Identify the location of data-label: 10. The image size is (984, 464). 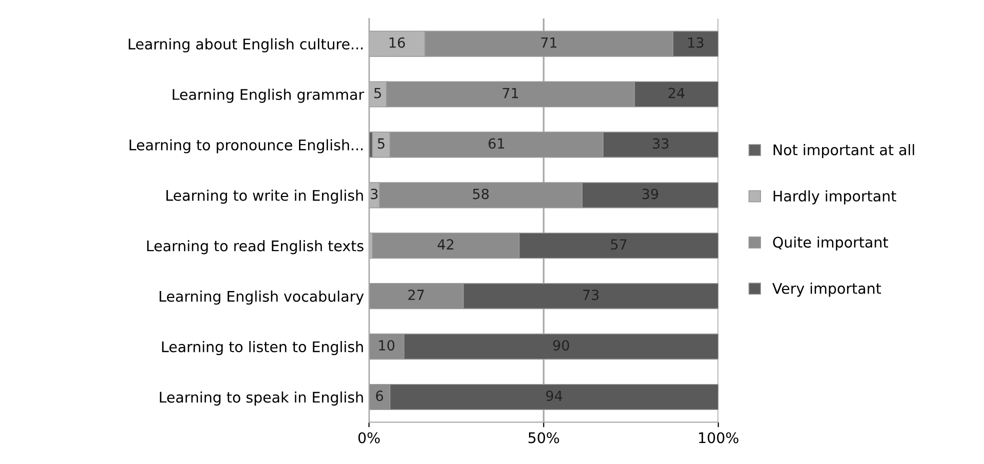
(386, 345).